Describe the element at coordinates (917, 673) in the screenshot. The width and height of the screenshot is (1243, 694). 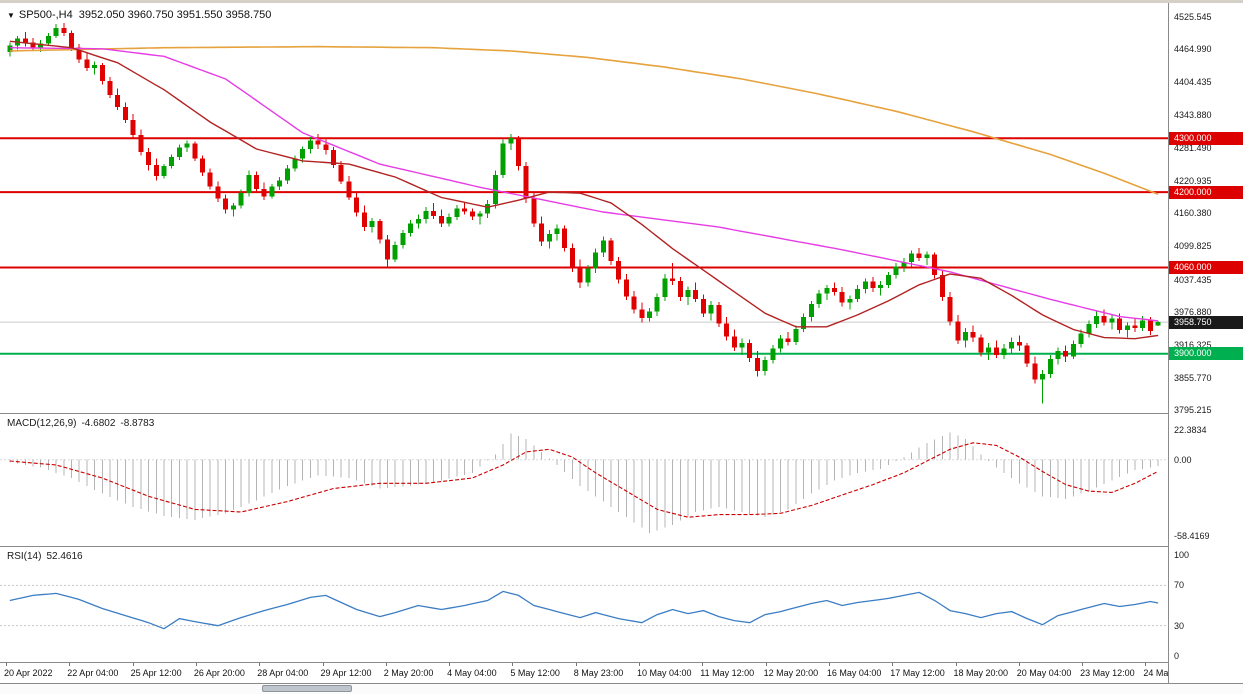
I see `time-label: 17 May 12:00` at that location.